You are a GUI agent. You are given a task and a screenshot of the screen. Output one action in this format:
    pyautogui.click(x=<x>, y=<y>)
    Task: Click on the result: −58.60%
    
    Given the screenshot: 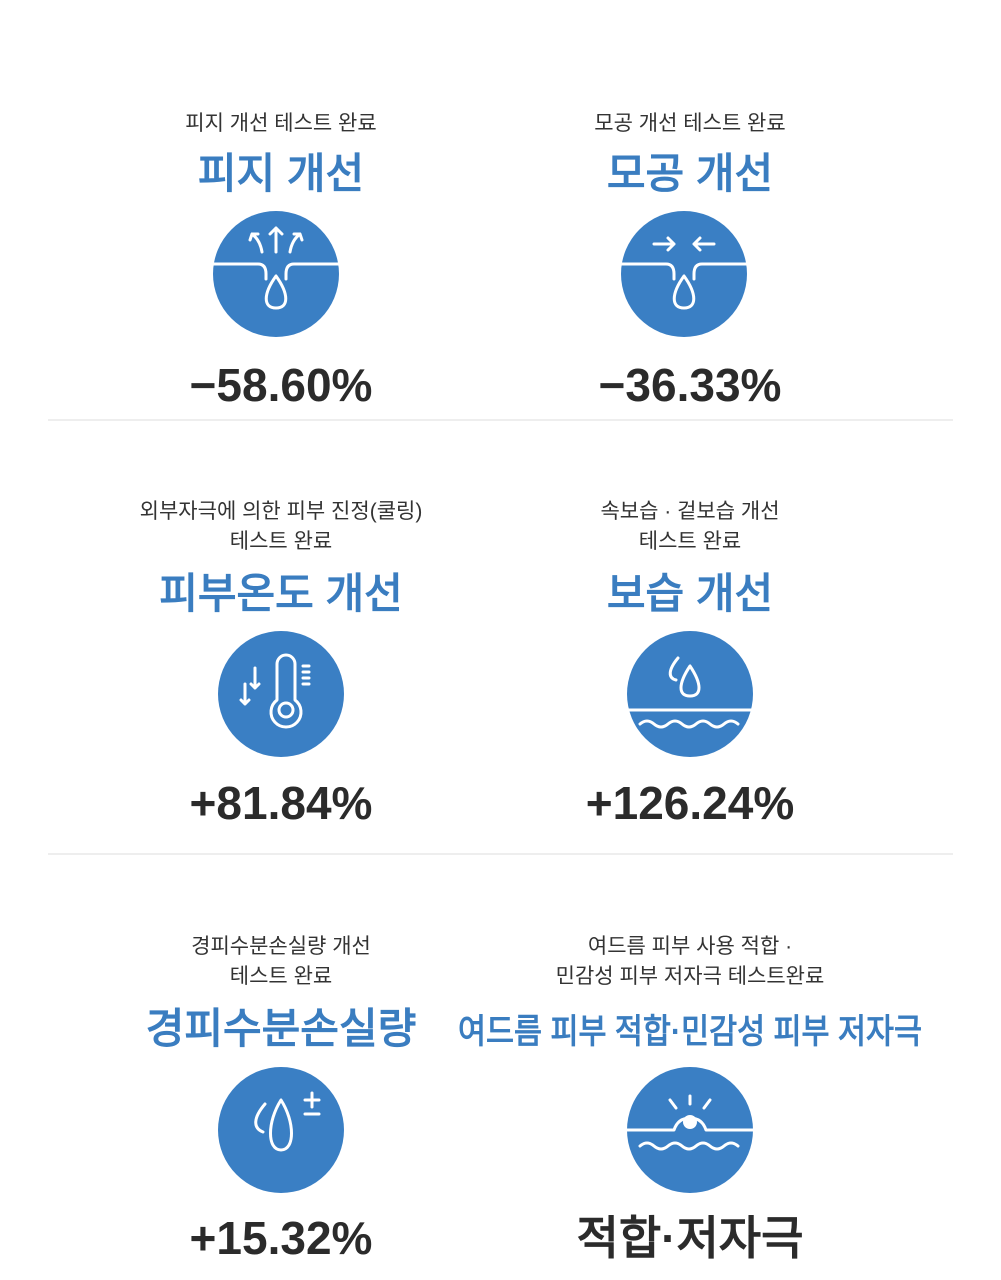 What is the action you would take?
    pyautogui.click(x=281, y=385)
    